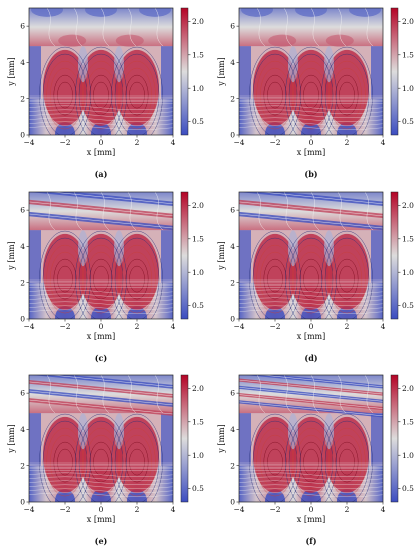 Image resolution: width=420 pixels, height=554 pixels. I want to click on heatmap-area, so click(311, 255).